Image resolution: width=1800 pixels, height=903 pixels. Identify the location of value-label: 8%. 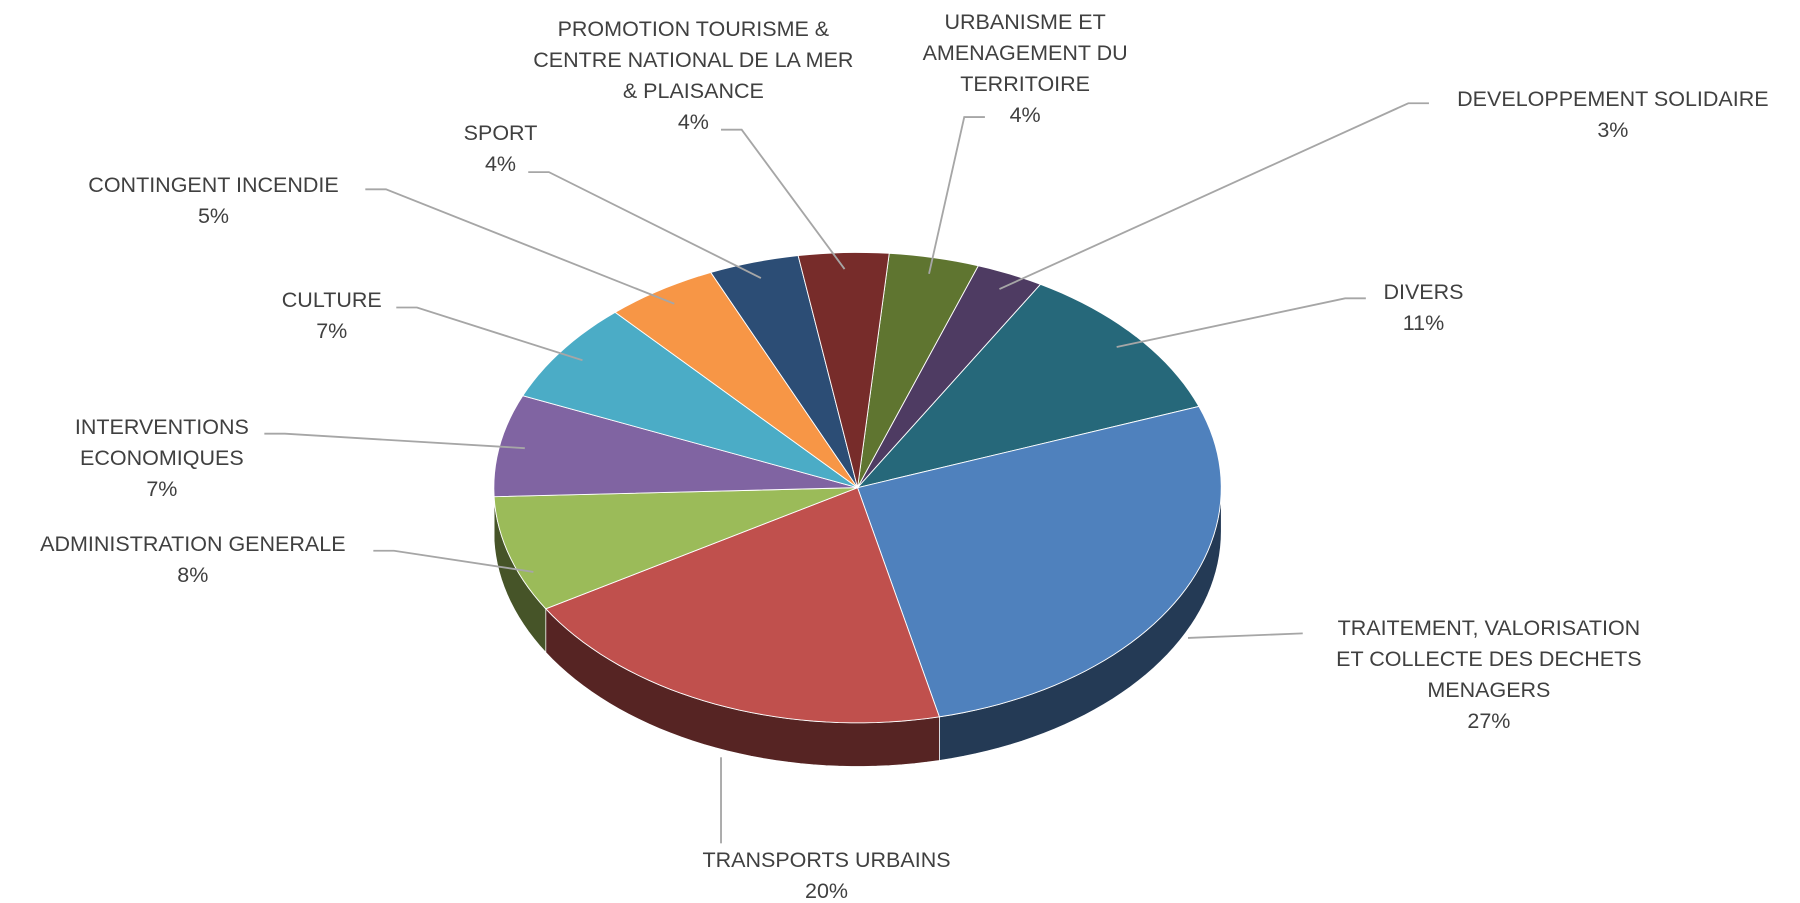
(193, 575).